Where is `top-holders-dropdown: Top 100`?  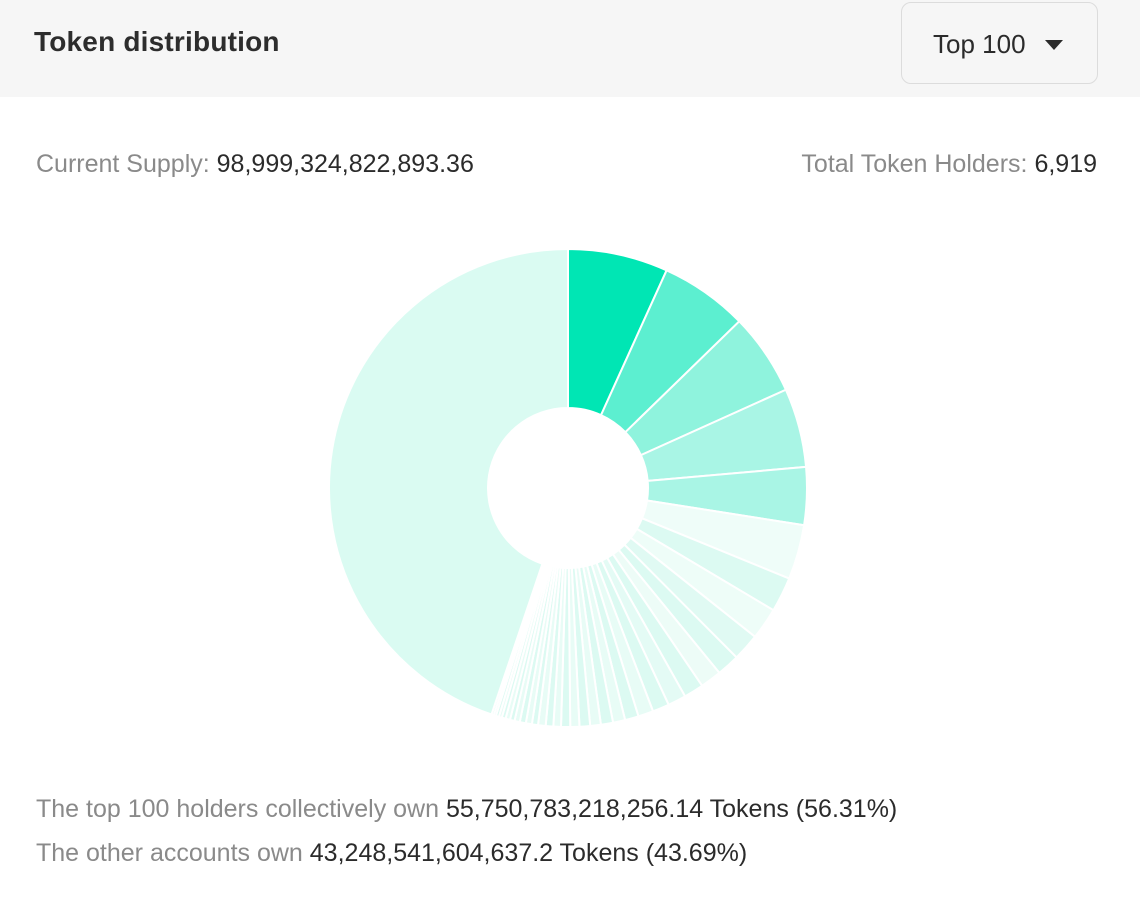
top-holders-dropdown: Top 100 is located at coordinates (999, 43).